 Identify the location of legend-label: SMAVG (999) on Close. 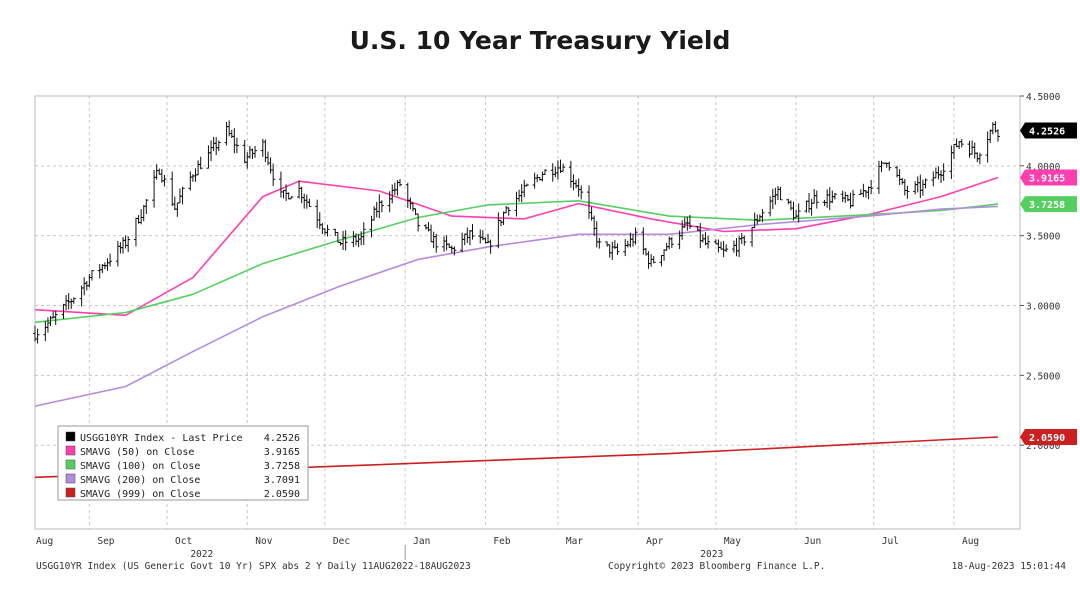
(140, 494).